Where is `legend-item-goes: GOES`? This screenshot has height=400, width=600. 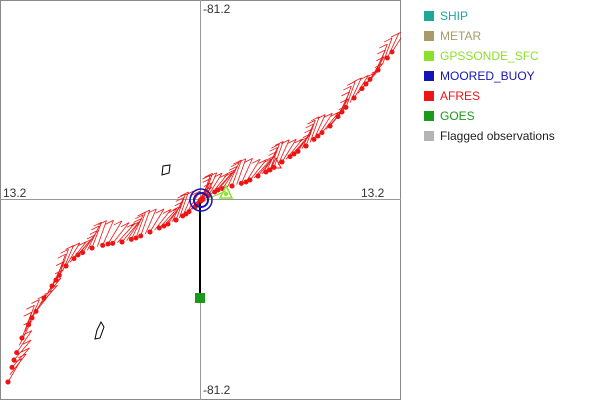 legend-item-goes: GOES is located at coordinates (489, 116).